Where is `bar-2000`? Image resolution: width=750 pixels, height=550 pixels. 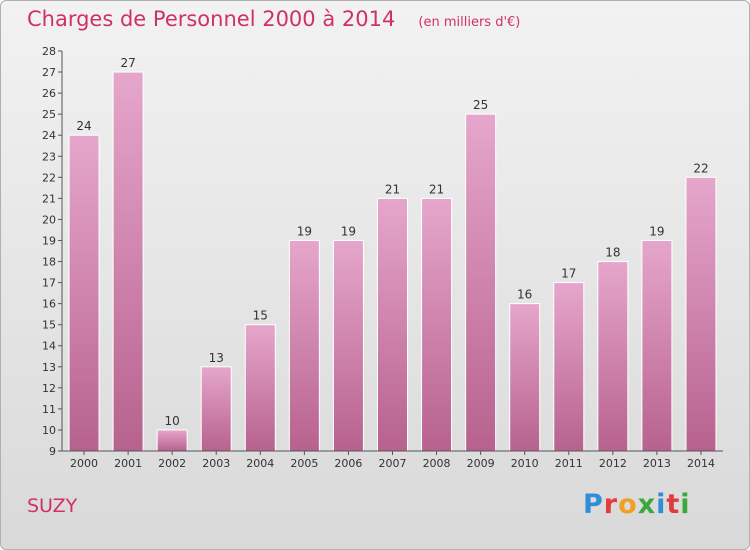
bar-2000 is located at coordinates (84, 293).